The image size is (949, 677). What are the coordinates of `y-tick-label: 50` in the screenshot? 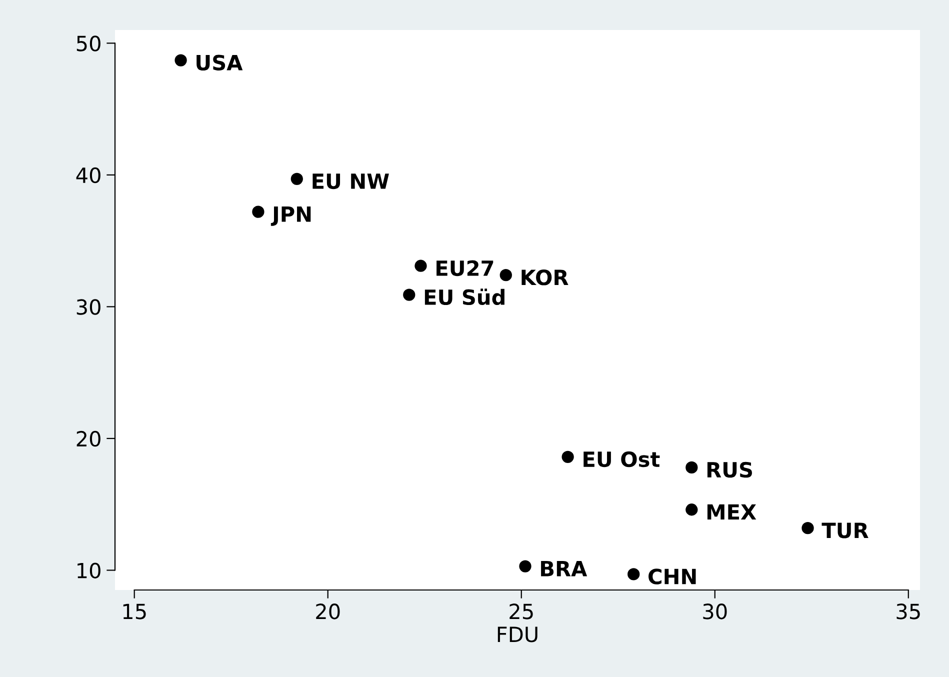 It's located at (88, 44).